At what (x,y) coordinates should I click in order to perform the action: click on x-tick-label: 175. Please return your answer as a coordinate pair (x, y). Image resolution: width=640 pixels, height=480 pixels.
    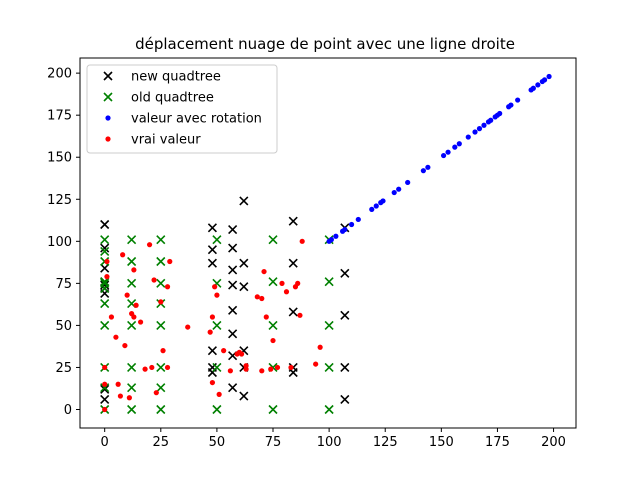
    Looking at the image, I should click on (497, 442).